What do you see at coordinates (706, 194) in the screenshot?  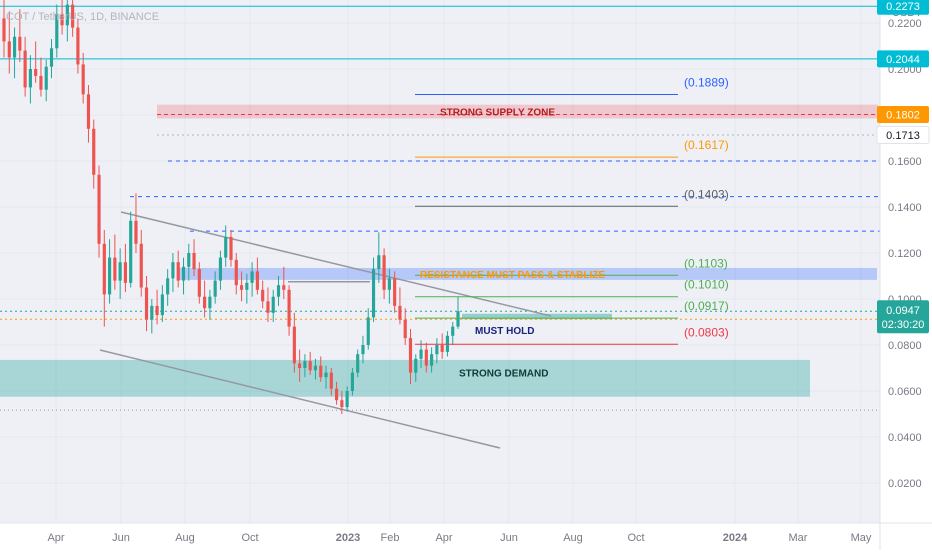 I see `level-label: (0.1403)` at bounding box center [706, 194].